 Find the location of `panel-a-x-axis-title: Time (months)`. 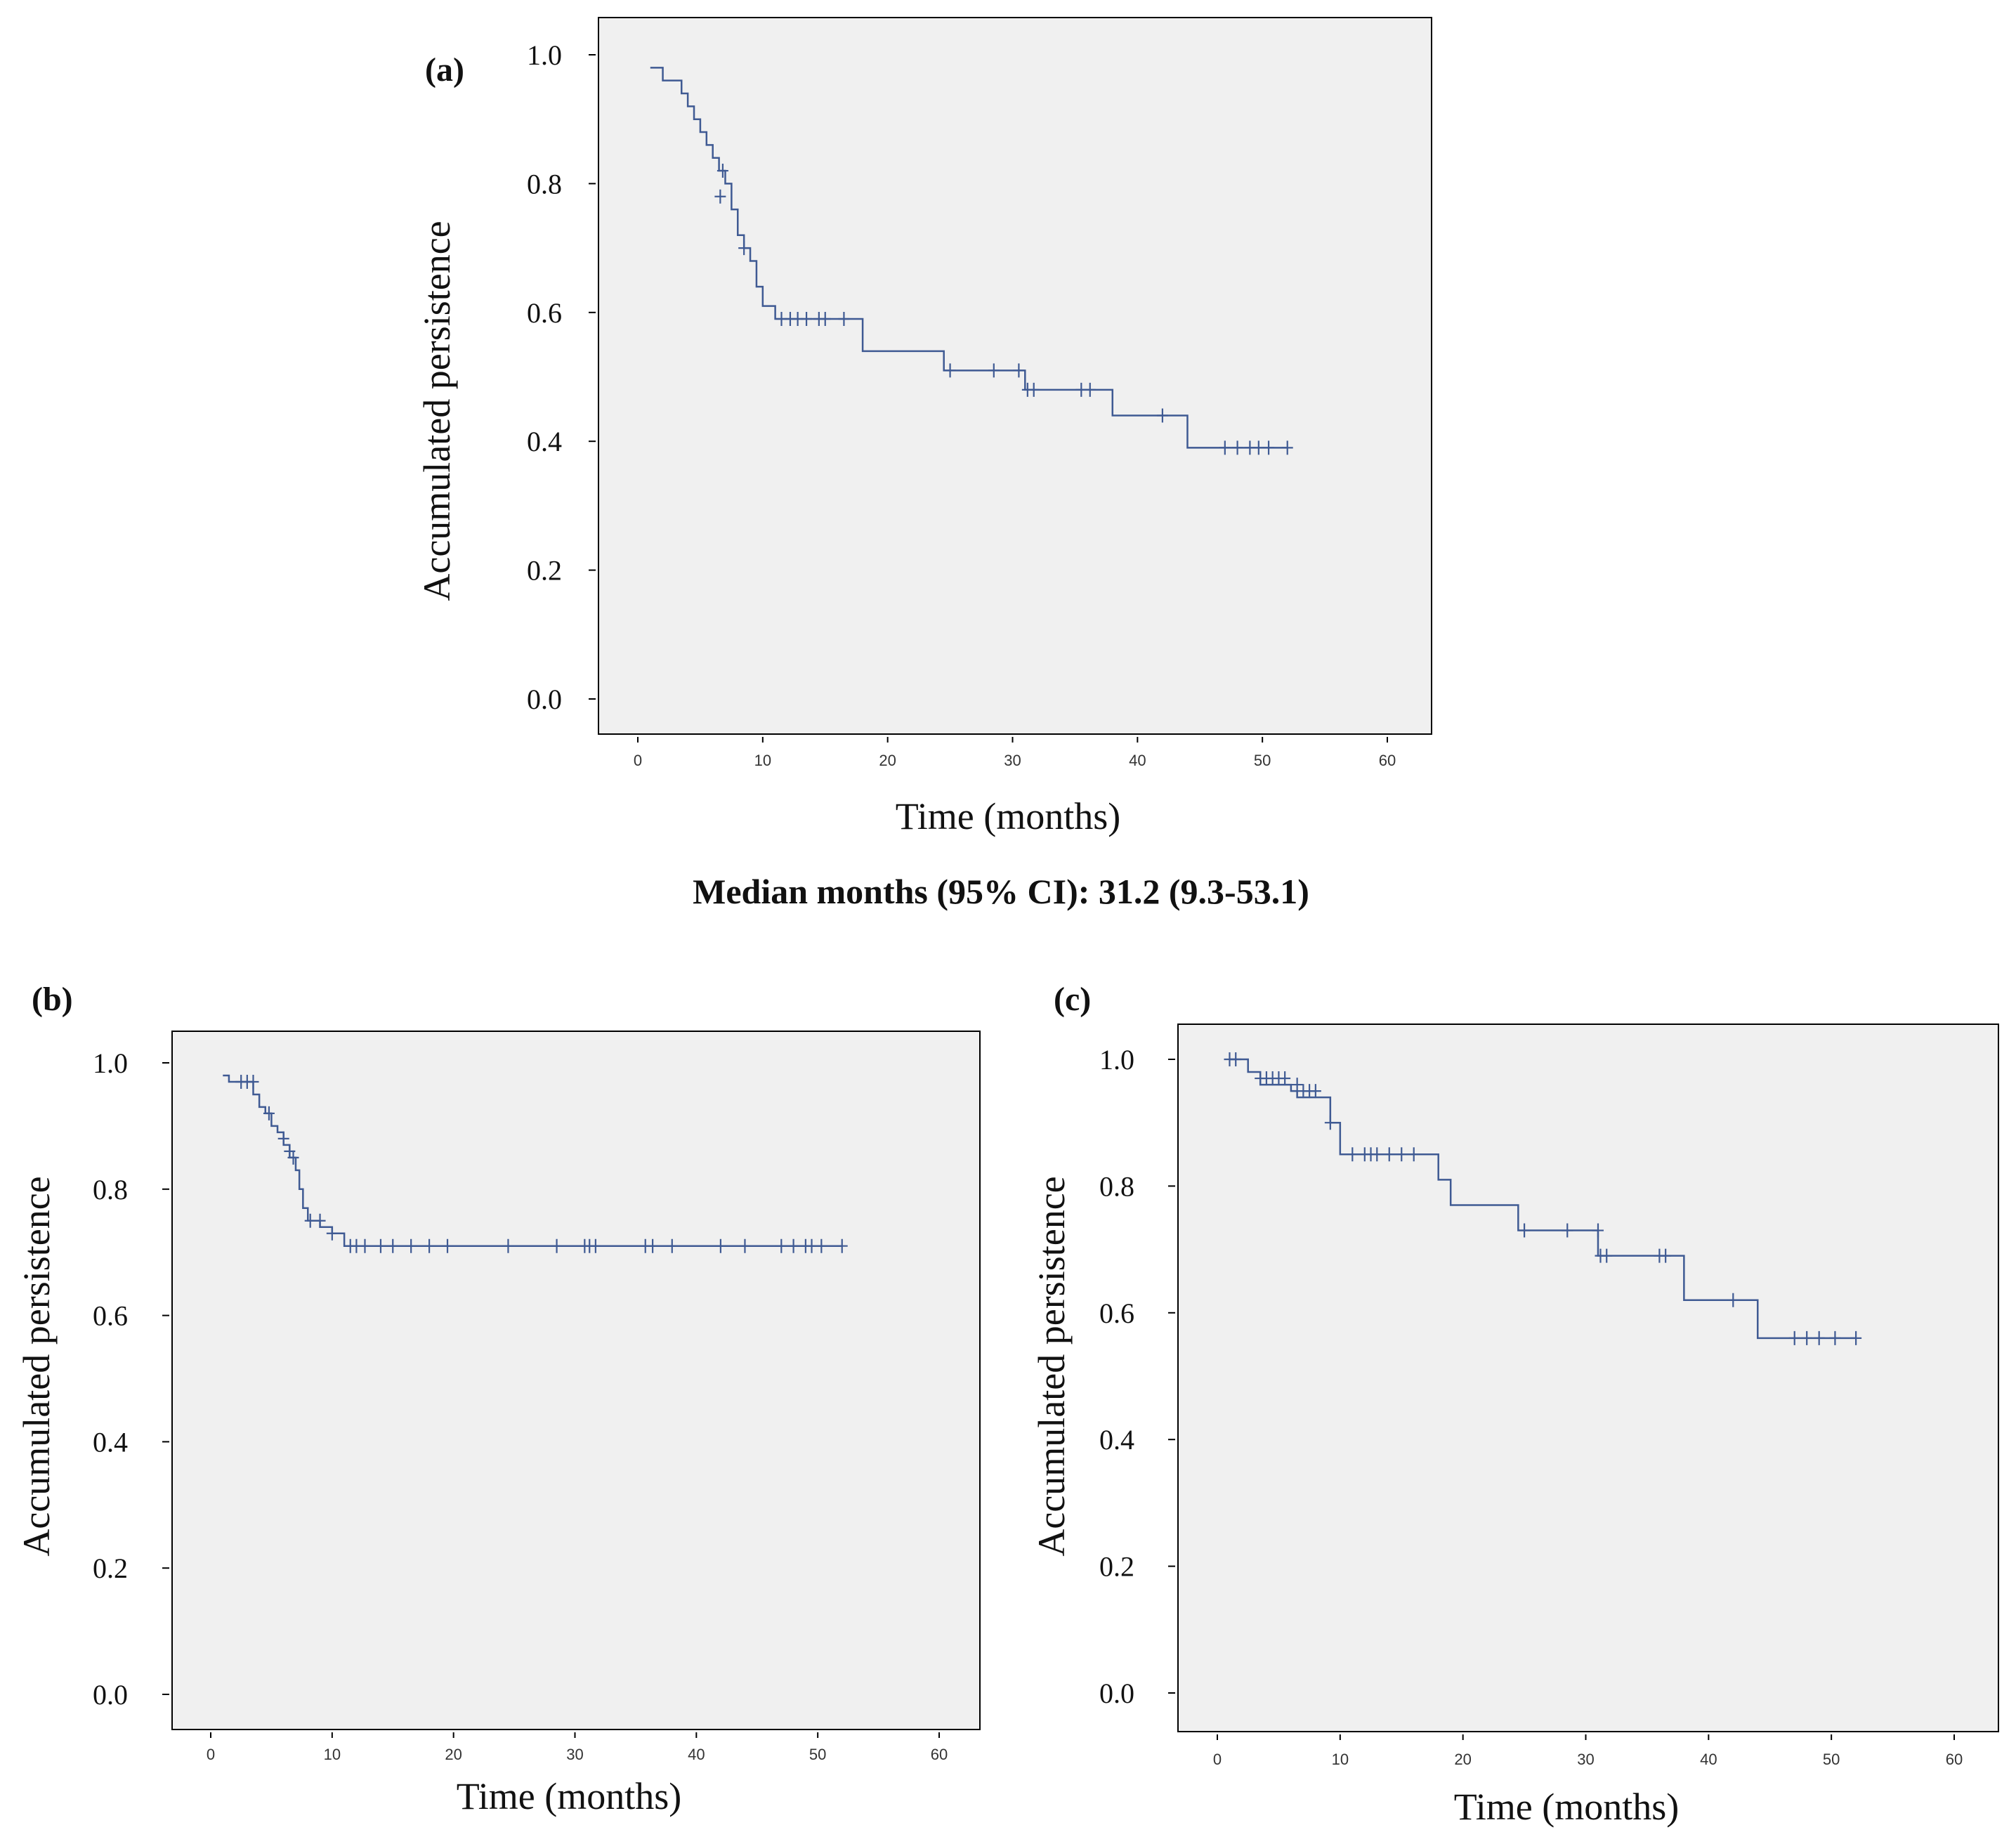

panel-a-x-axis-title: Time (months) is located at coordinates (1008, 816).